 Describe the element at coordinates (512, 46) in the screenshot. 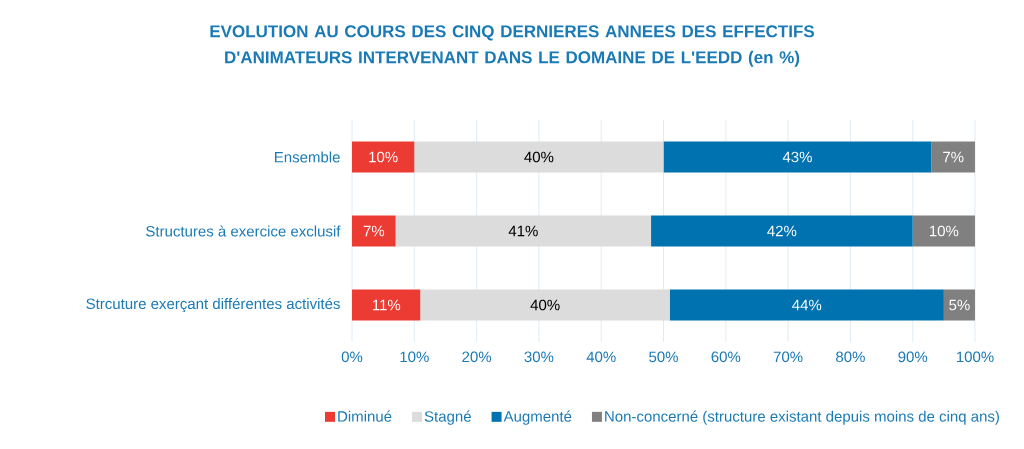

I see `chart-title: EVOLUTION AU COURS DES CINQ DERNIERES ANNEES DES EFFECTIFS D'ANIMATEURS INTERVENANT DANS LE DOMAINE DE L'EEDD (en %)` at that location.